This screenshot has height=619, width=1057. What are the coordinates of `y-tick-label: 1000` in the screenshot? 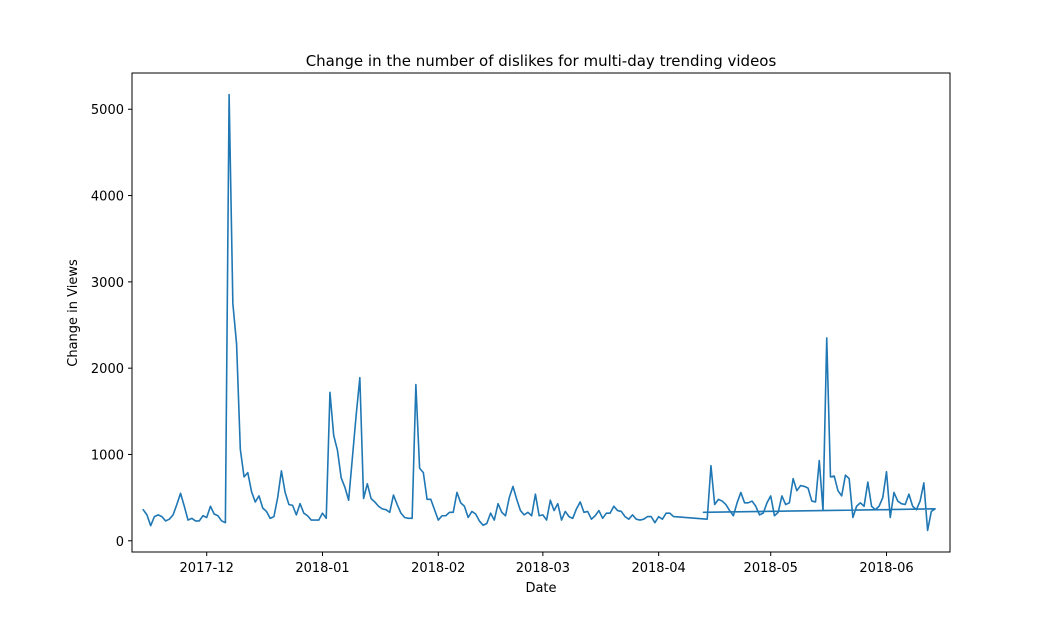 It's located at (107, 455).